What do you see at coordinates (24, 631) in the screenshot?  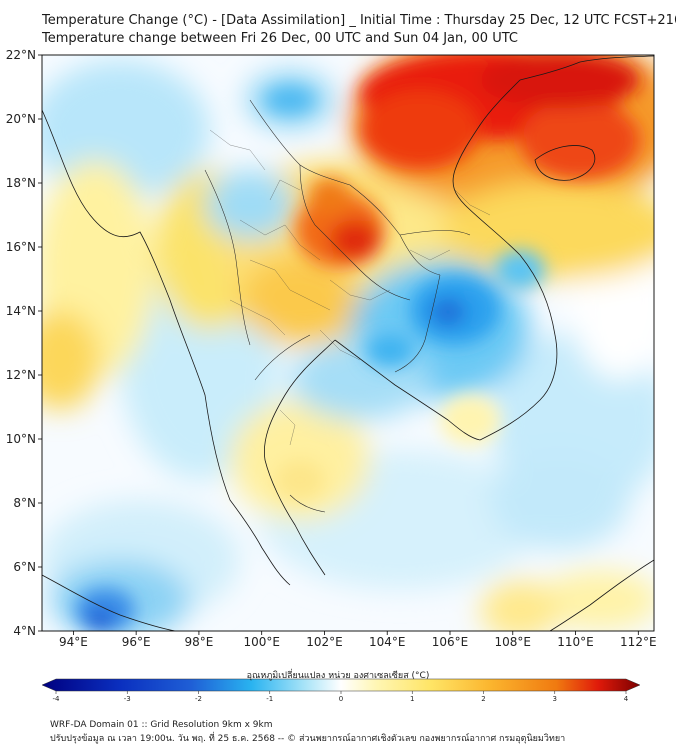 I see `lat-tick-label: 4°N` at bounding box center [24, 631].